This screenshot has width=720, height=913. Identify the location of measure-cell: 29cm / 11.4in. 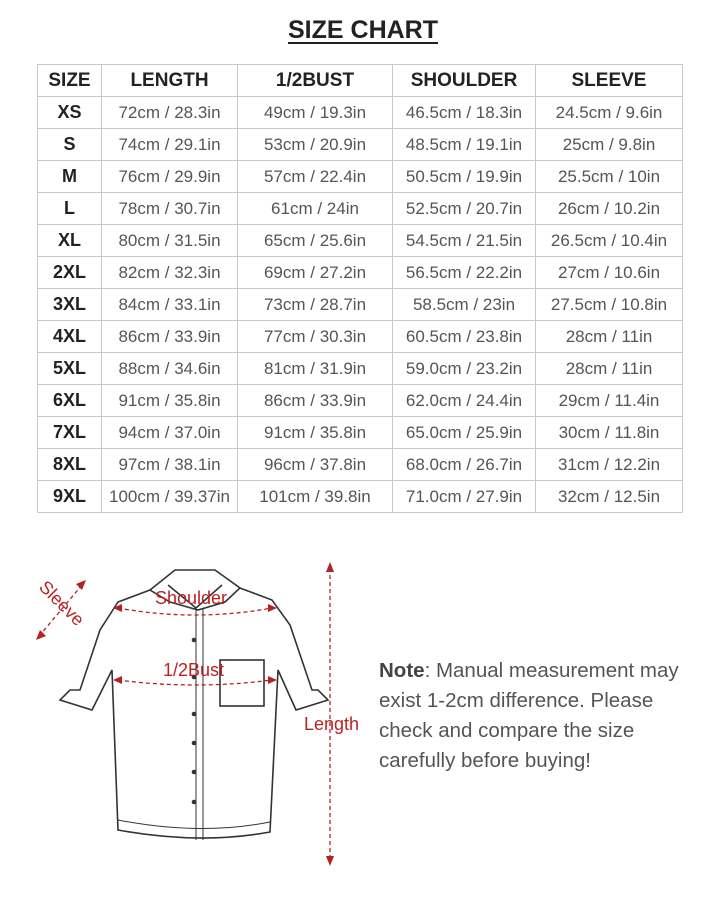
(609, 400).